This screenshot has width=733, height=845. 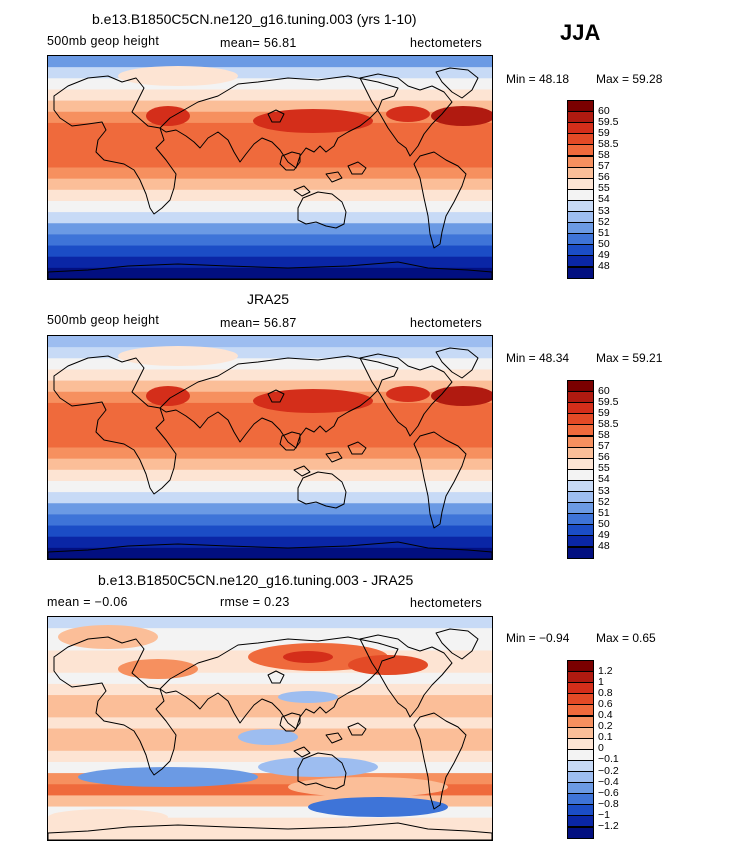 I want to click on panel-1-max: Max = 59.28, so click(x=629, y=79).